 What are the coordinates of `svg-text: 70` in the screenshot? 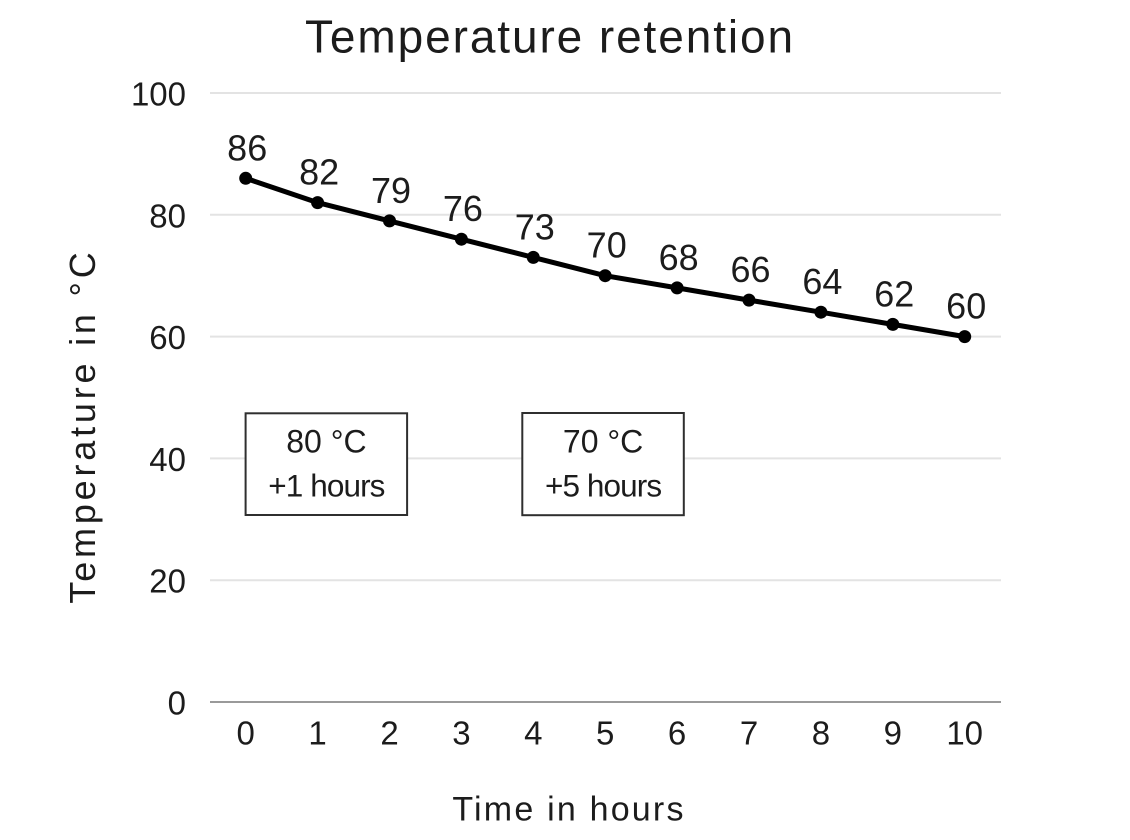 It's located at (607, 245).